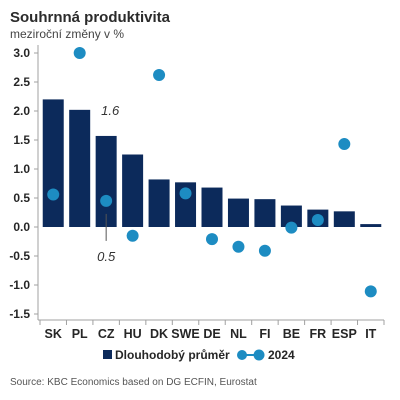 This screenshot has width=400, height=400. I want to click on category-label: BE, so click(291, 334).